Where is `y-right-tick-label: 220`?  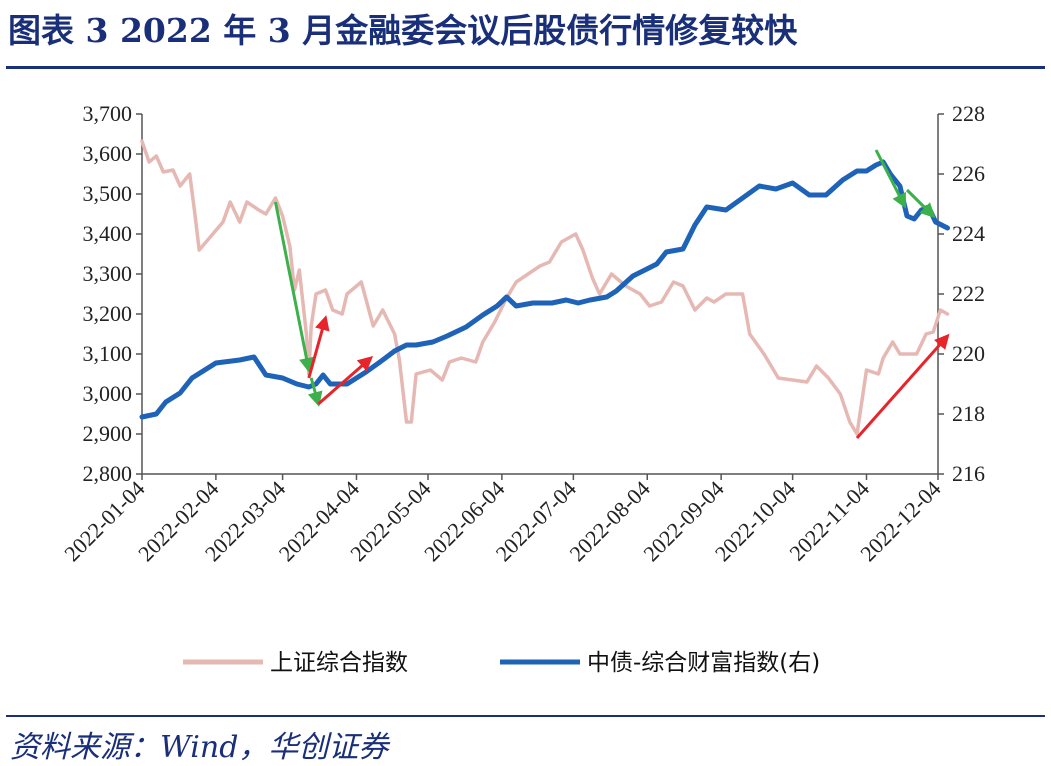 y-right-tick-label: 220 is located at coordinates (968, 353).